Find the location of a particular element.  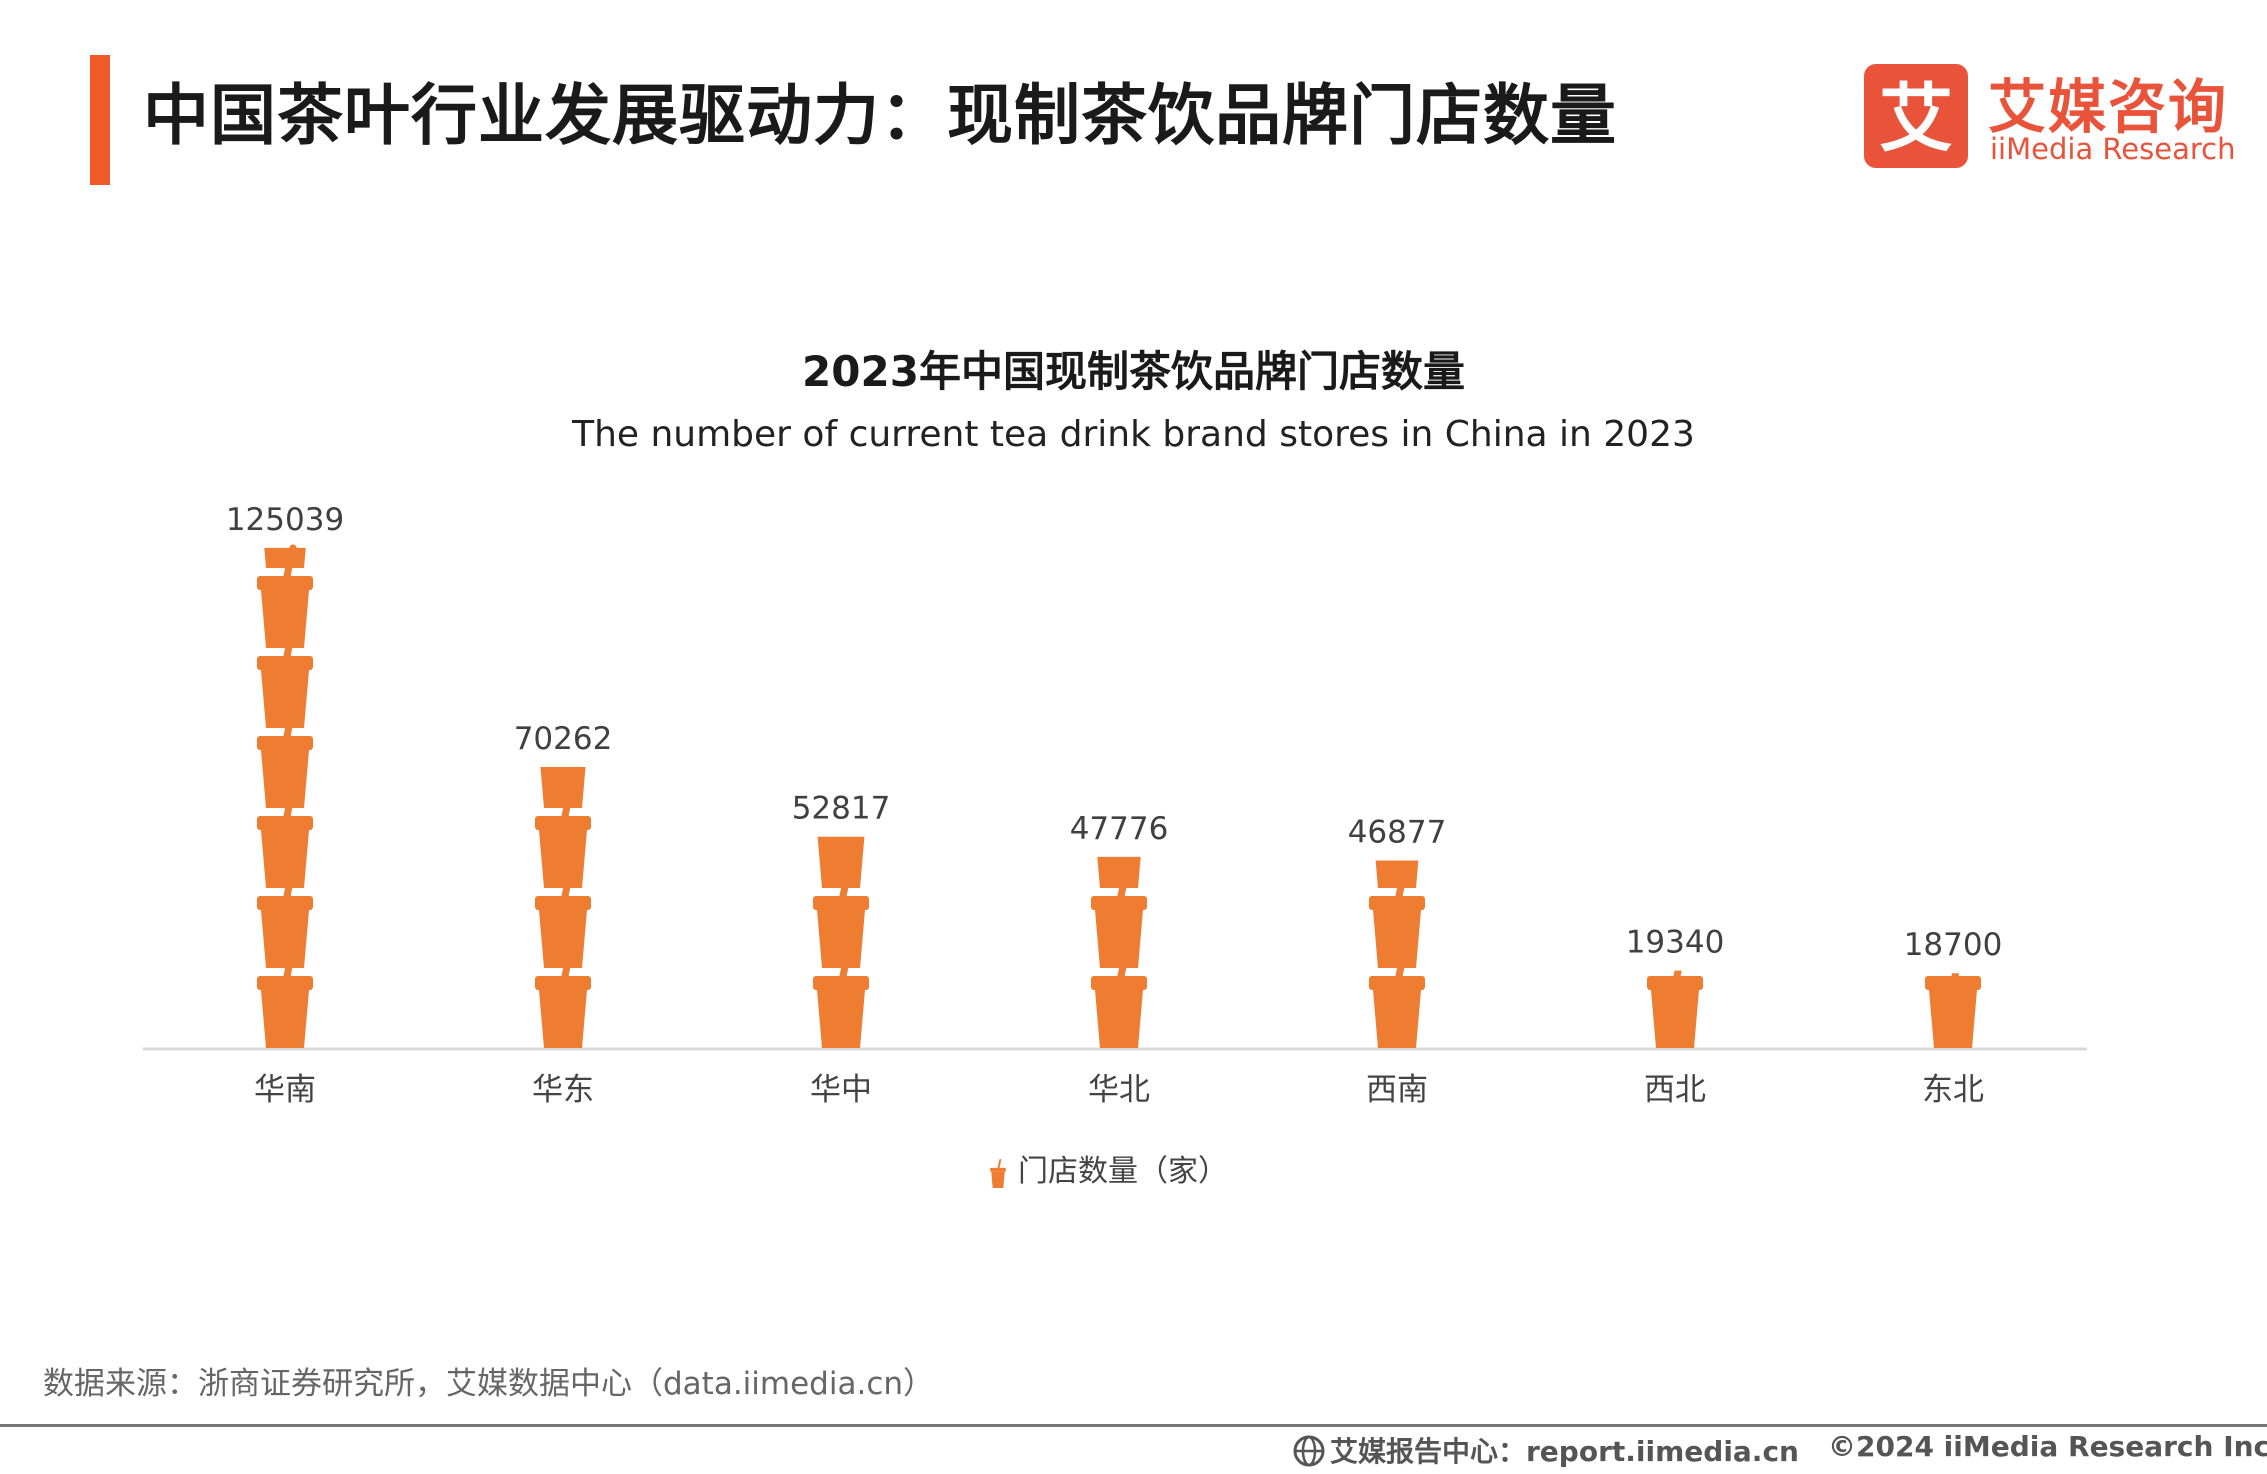

logo-mark-icon: 艾 is located at coordinates (1916, 116).